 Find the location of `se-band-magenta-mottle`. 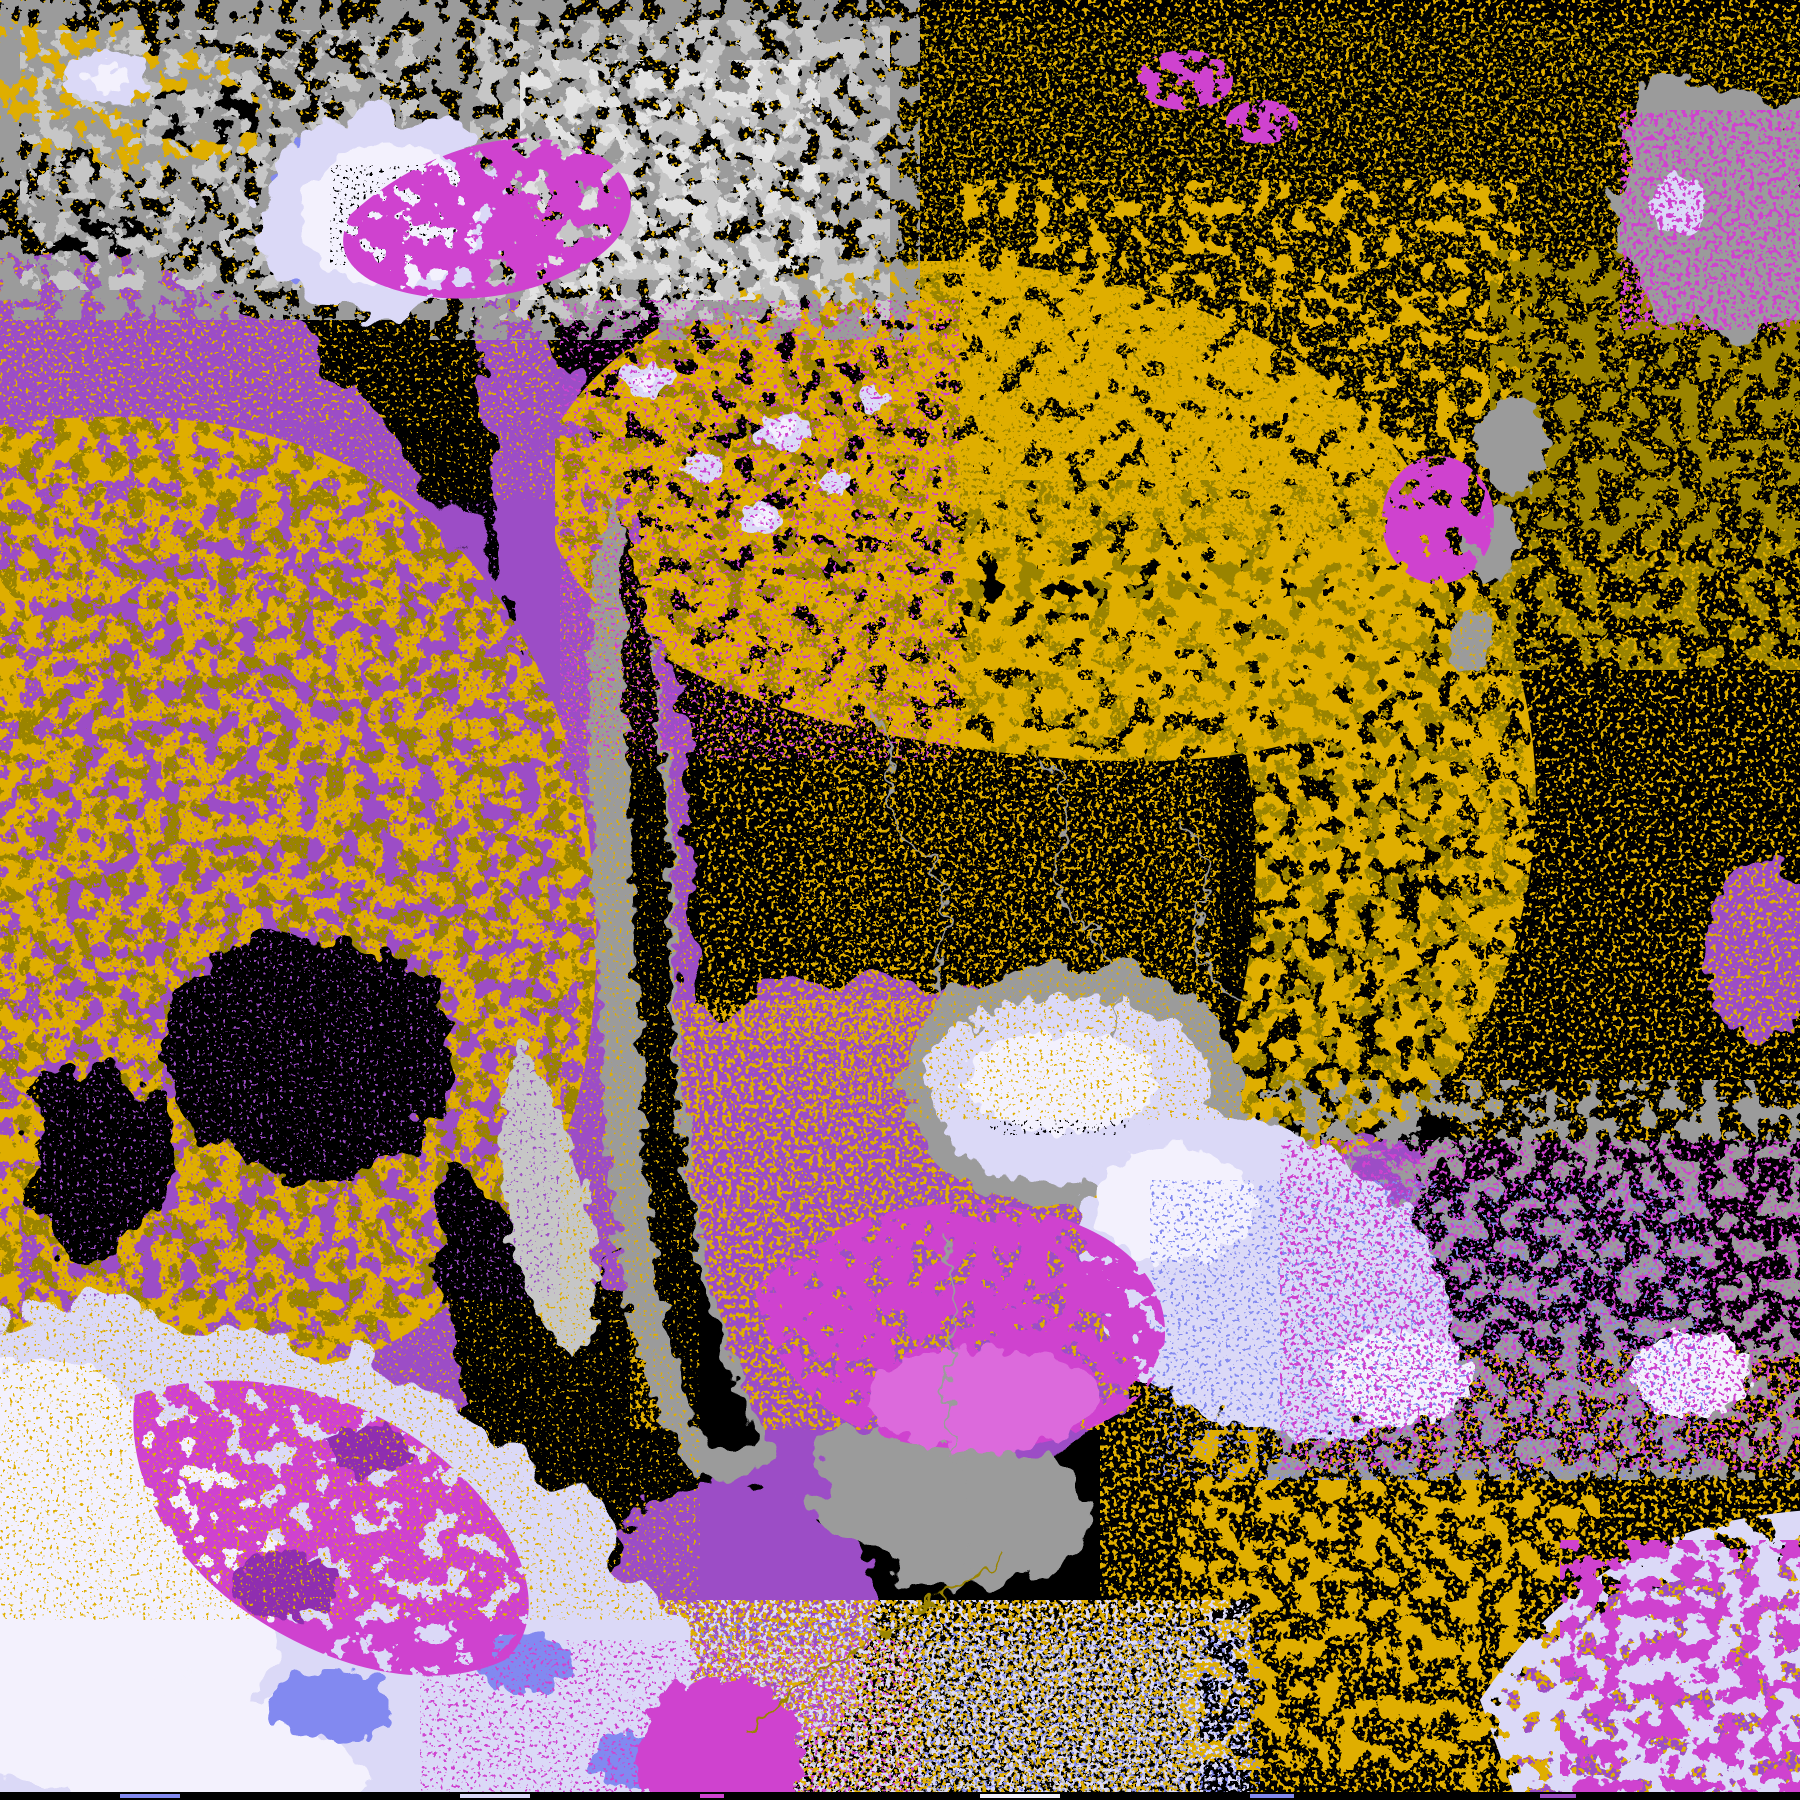

se-band-magenta-mottle is located at coordinates (1540, 1305).